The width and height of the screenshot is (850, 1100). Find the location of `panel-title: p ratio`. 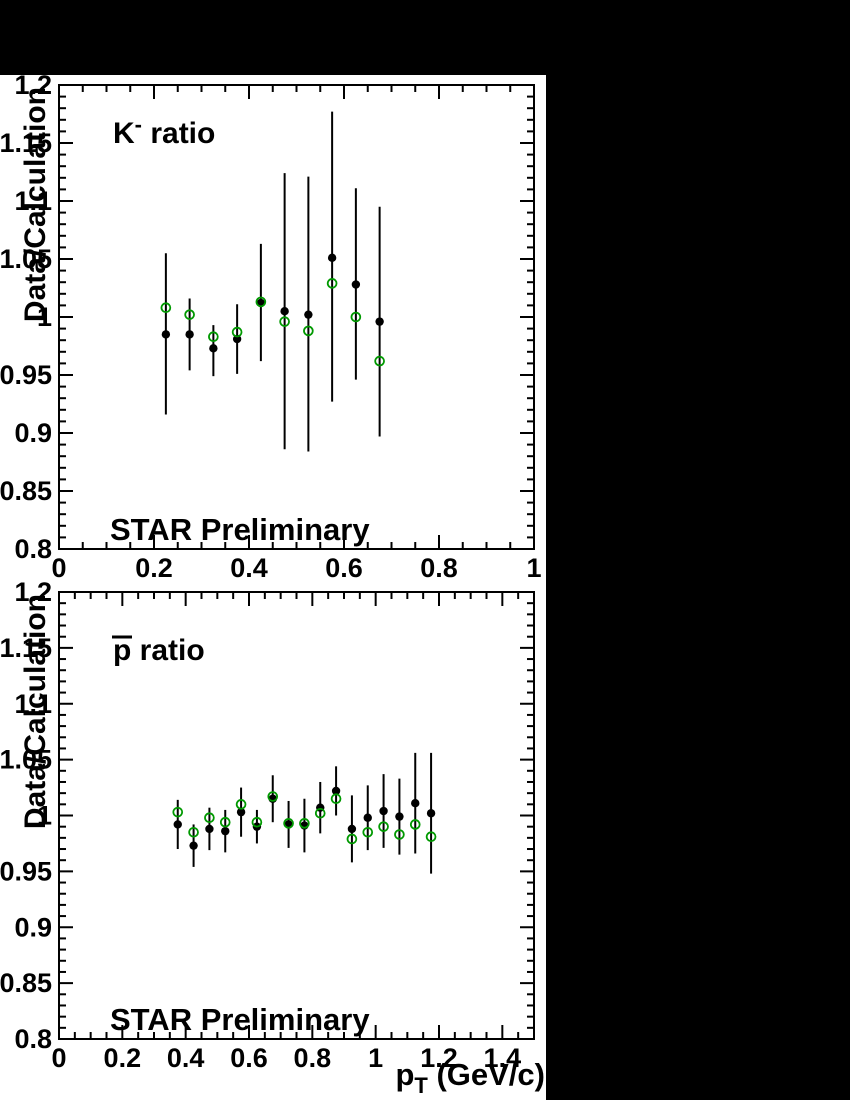

panel-title: p ratio is located at coordinates (159, 650).